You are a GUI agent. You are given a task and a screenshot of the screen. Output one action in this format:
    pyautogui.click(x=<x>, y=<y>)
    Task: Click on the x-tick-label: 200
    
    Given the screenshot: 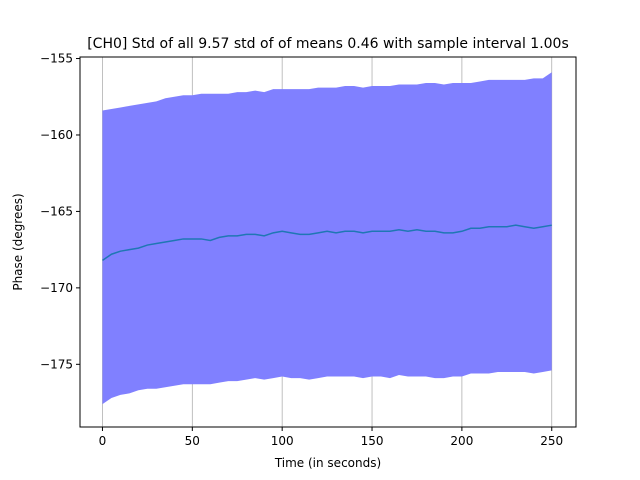 What is the action you would take?
    pyautogui.click(x=461, y=441)
    